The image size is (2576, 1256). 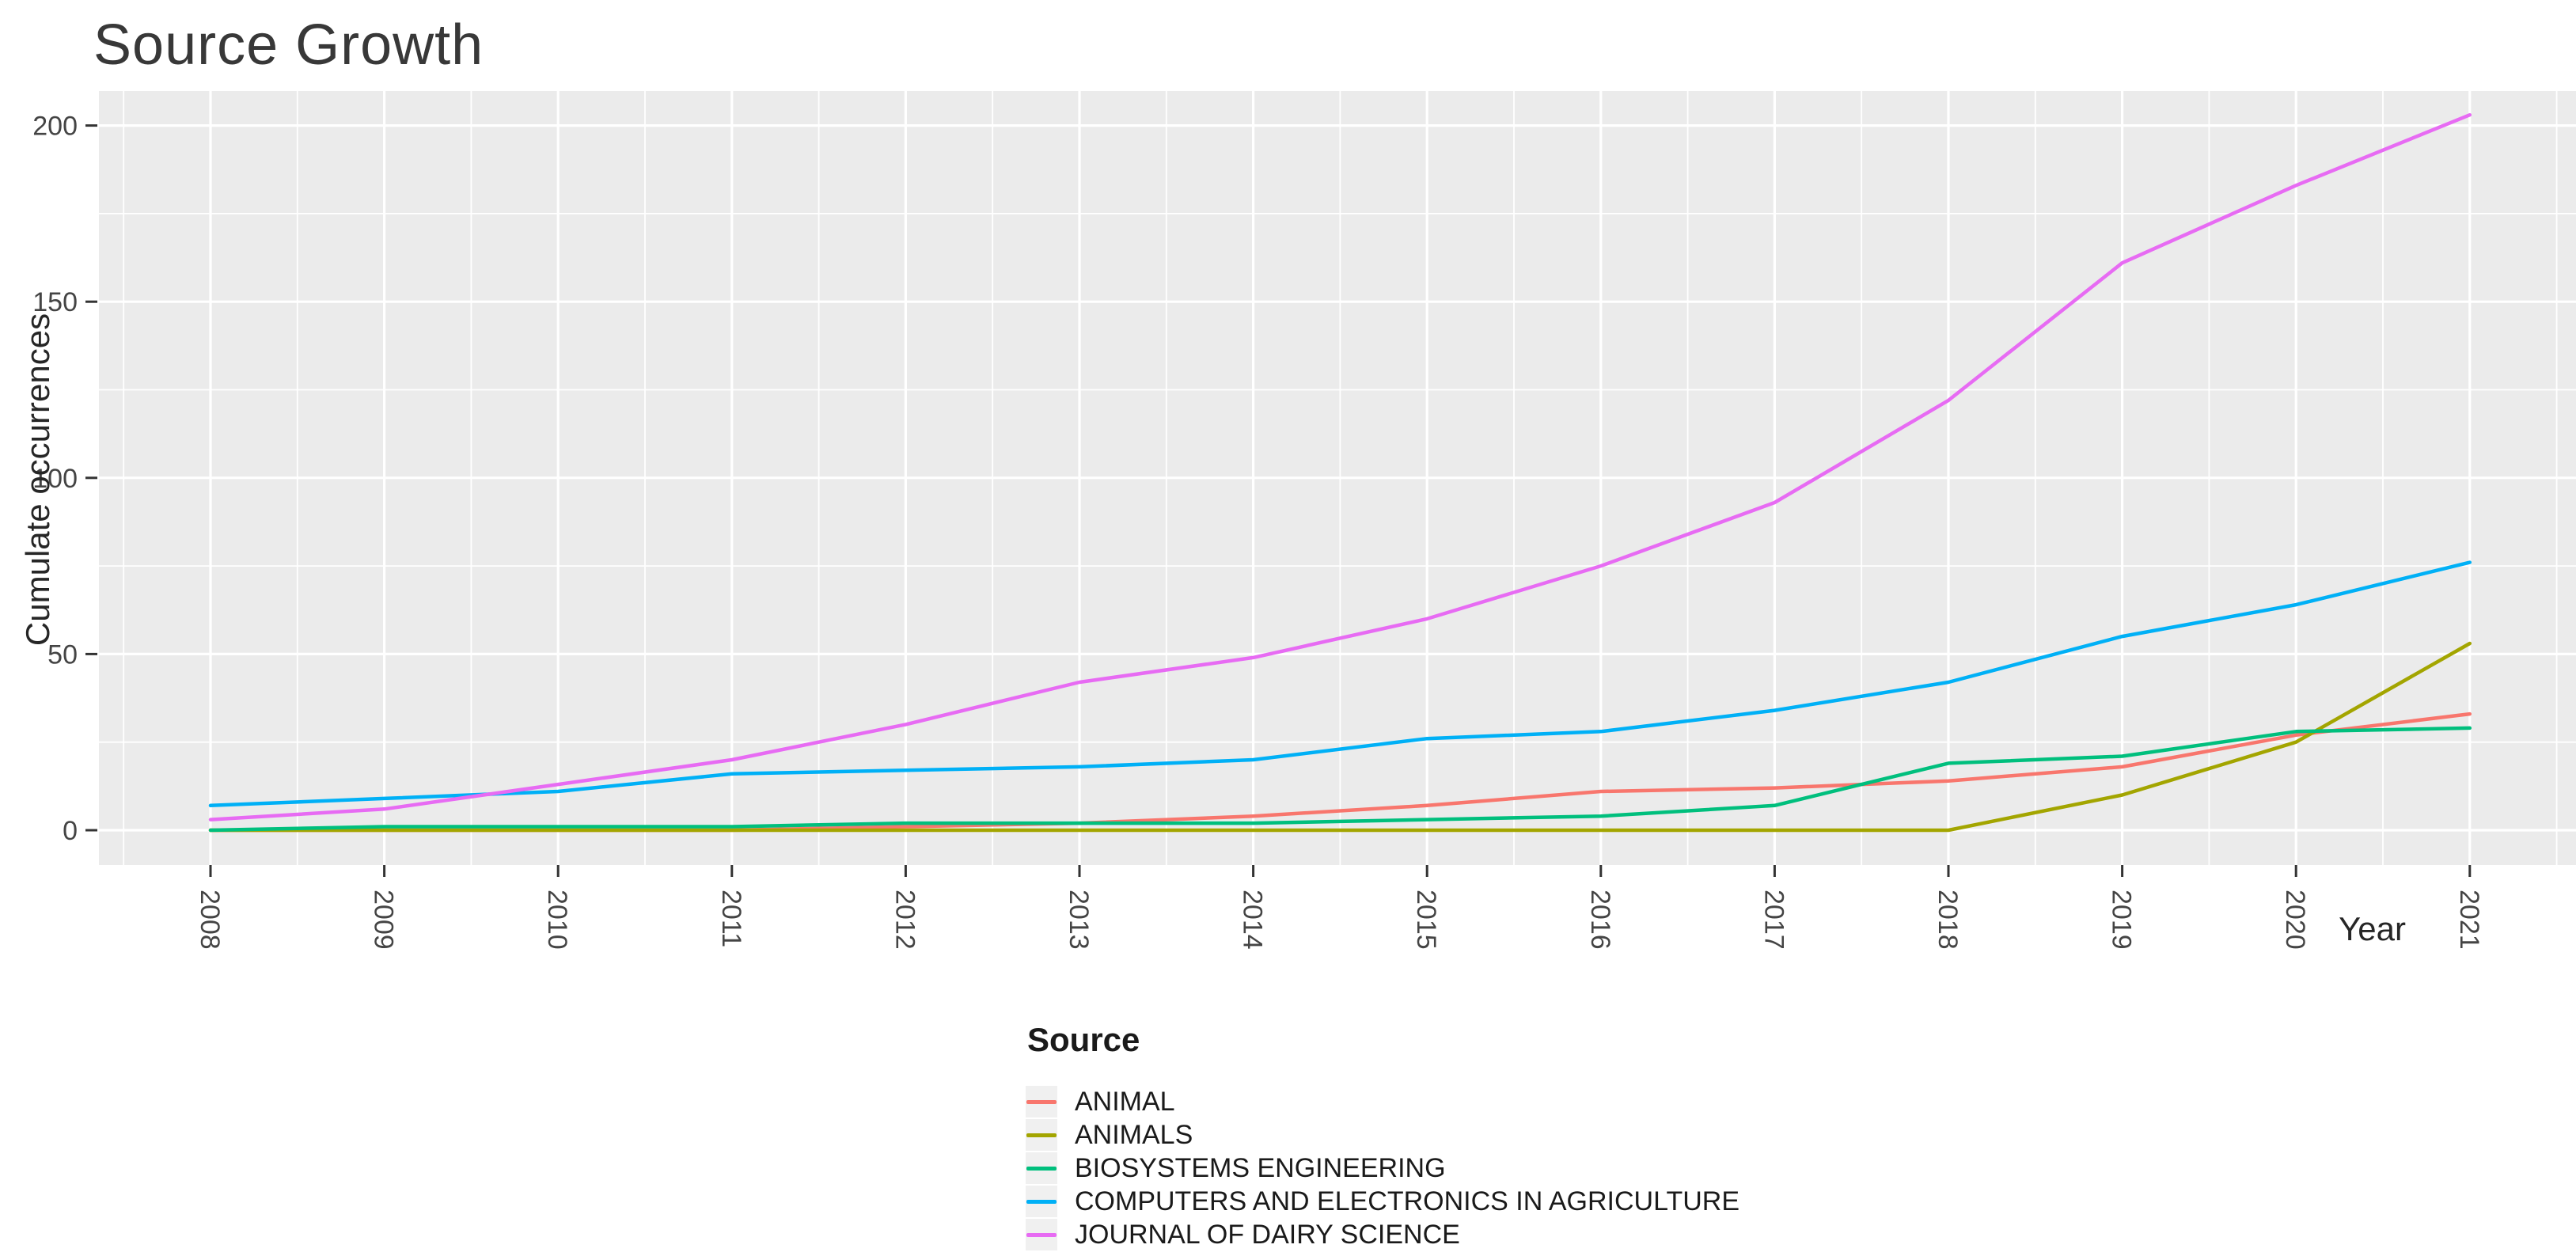 I want to click on y-axis-tick-labels: 0 50 100 150 200, so click(x=55, y=479).